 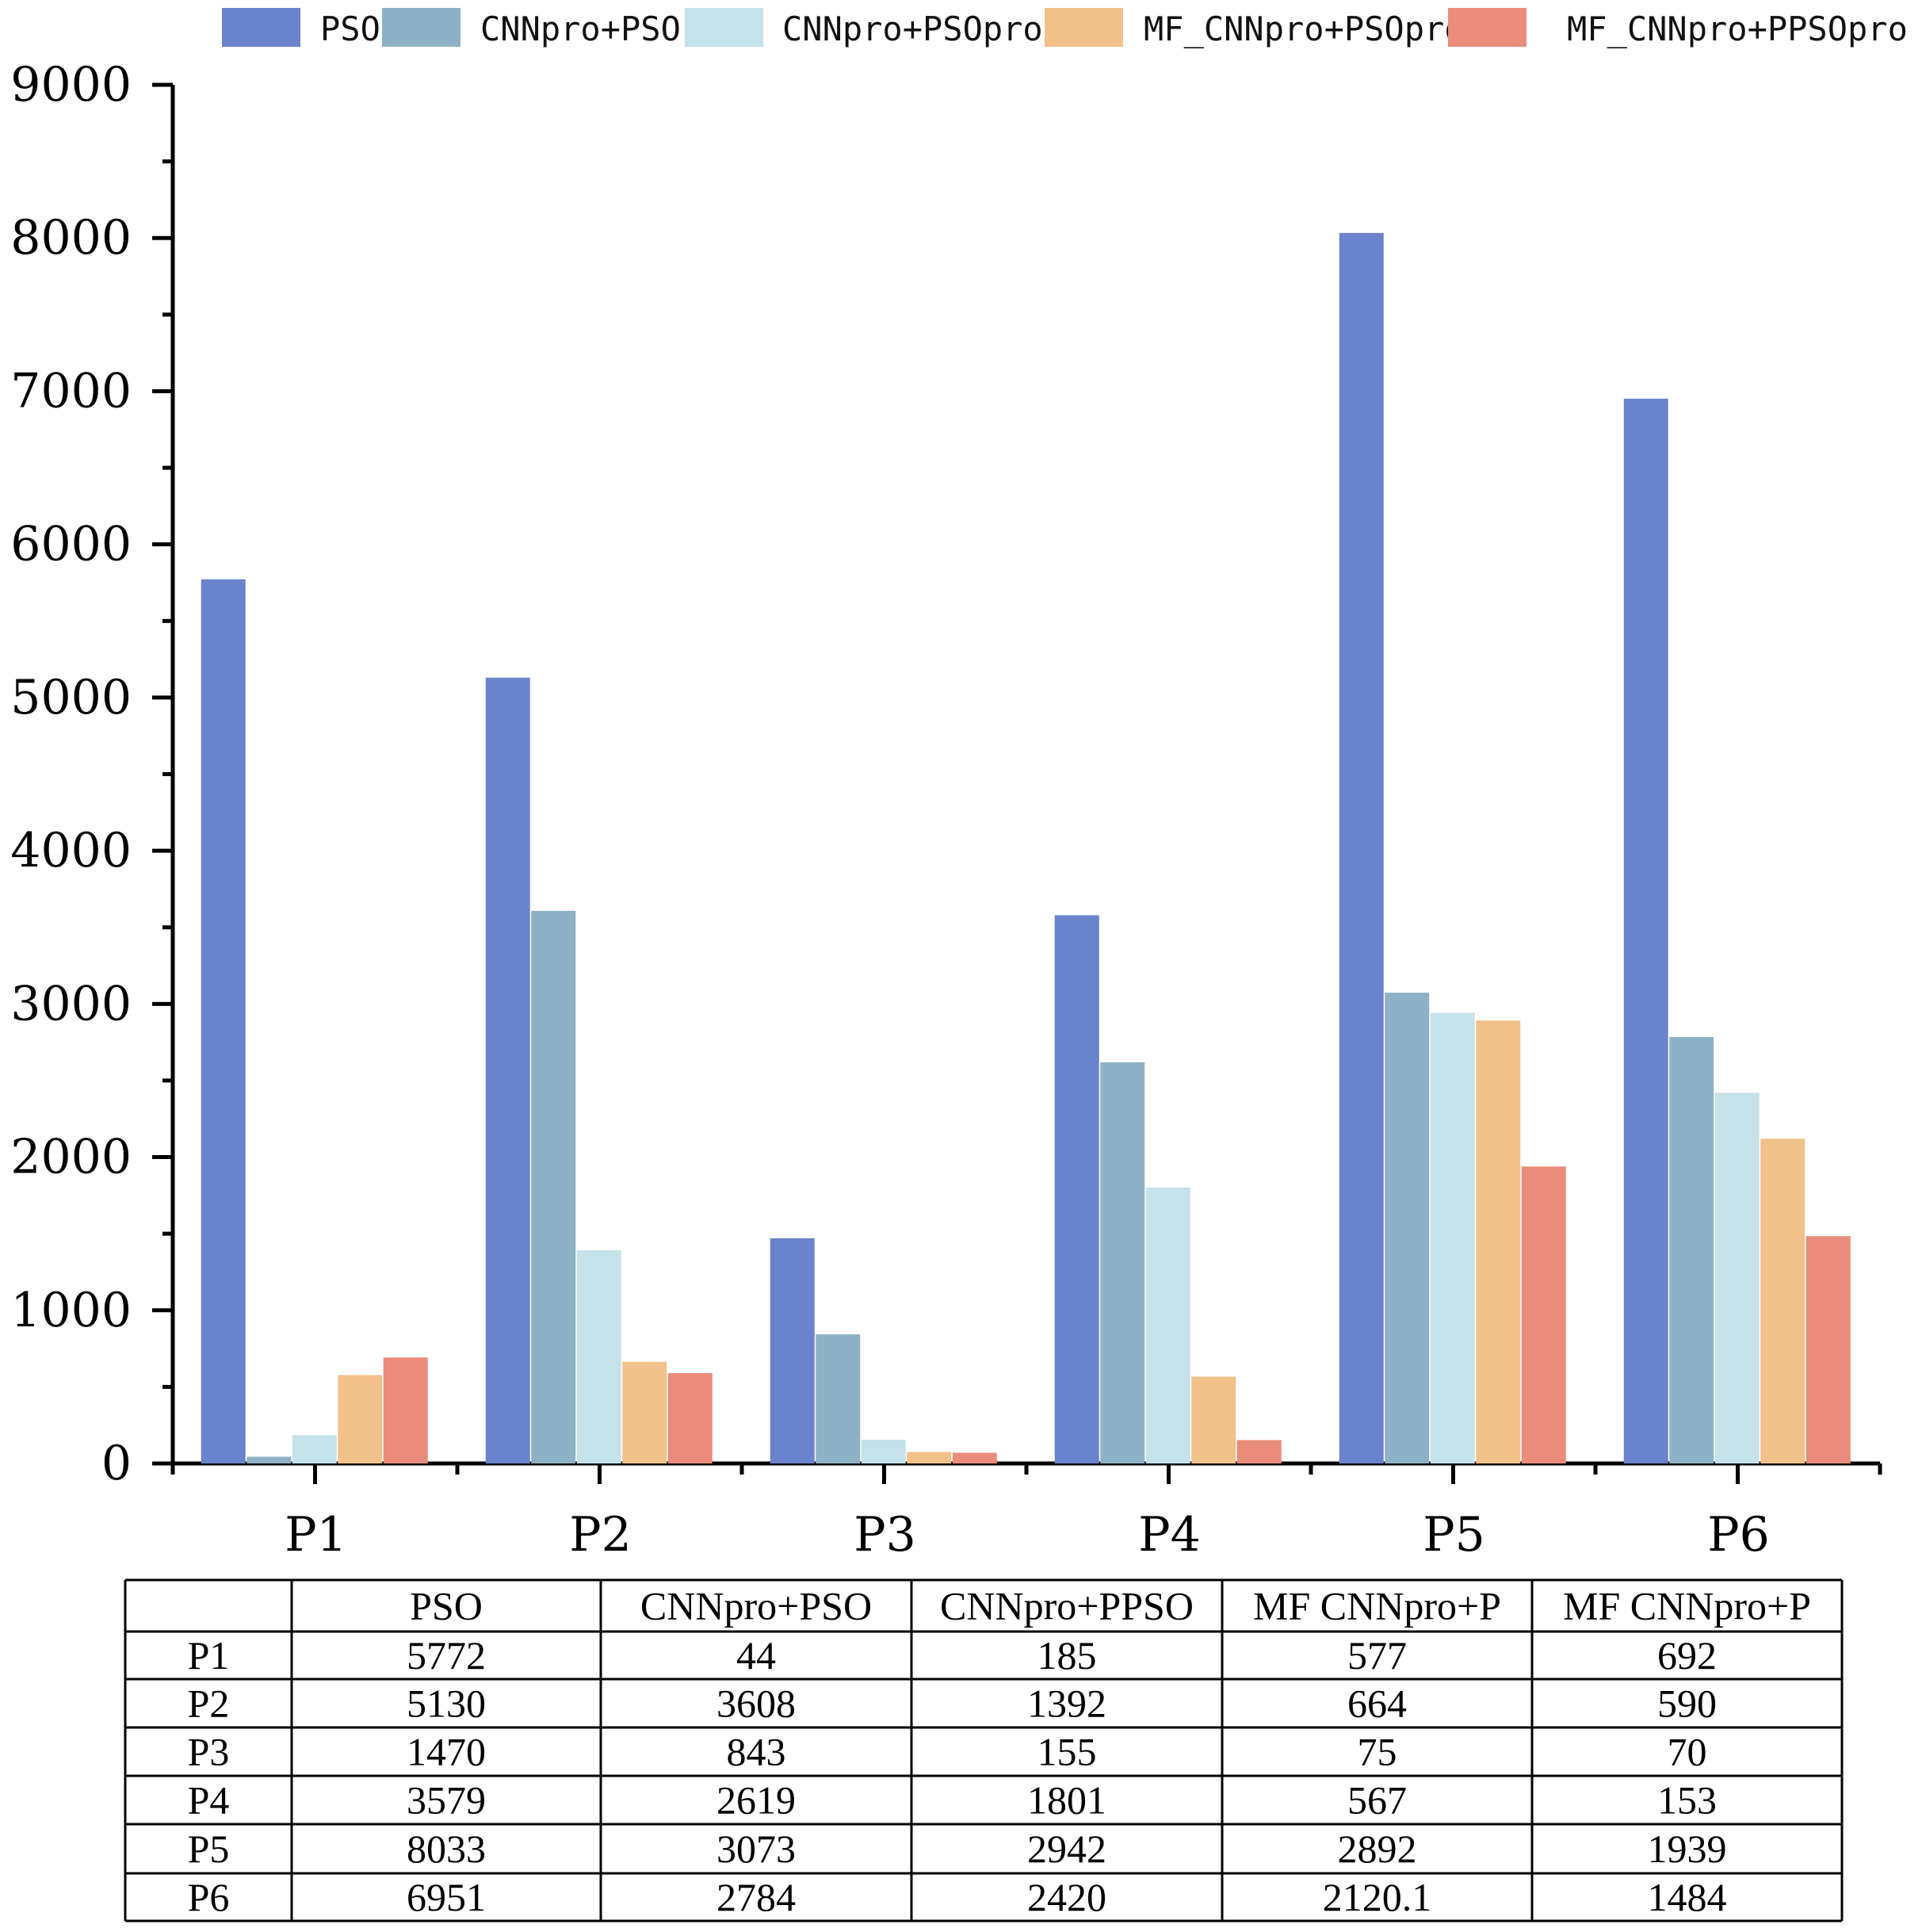 What do you see at coordinates (71, 544) in the screenshot?
I see `y-tick-label: 6000` at bounding box center [71, 544].